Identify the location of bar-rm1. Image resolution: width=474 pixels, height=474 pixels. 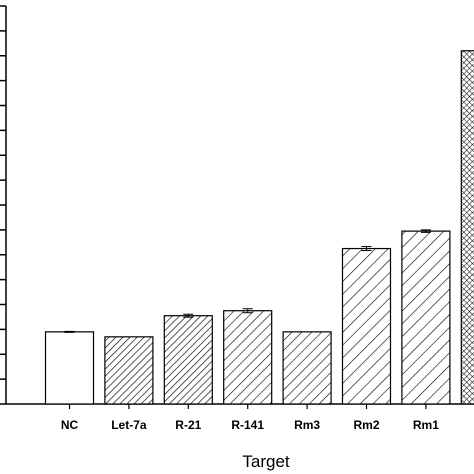
(426, 317).